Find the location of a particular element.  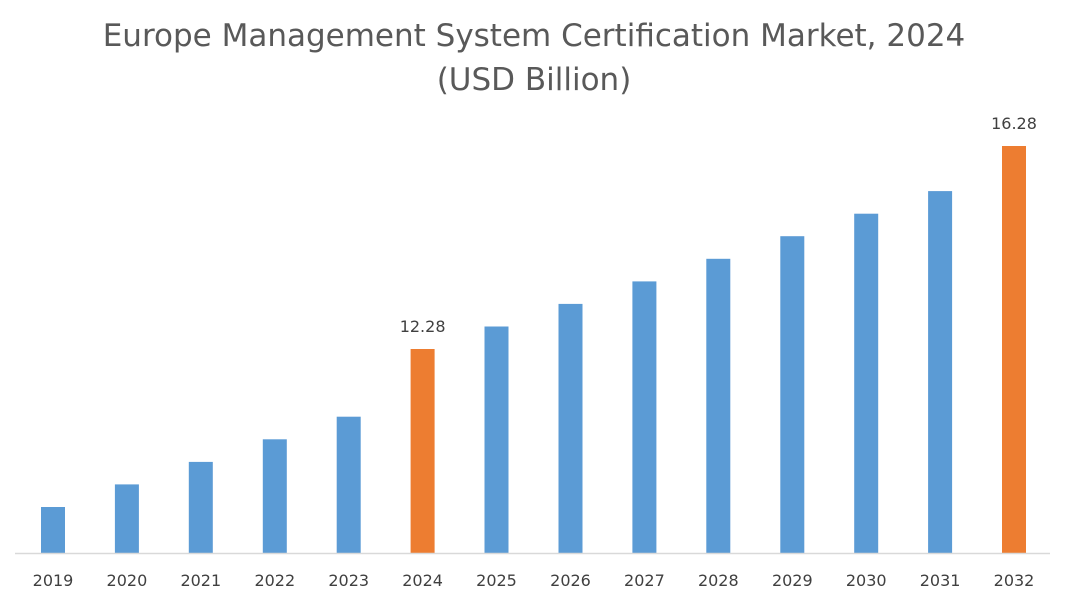

x-tick-label-2032: 2032 is located at coordinates (1014, 580).